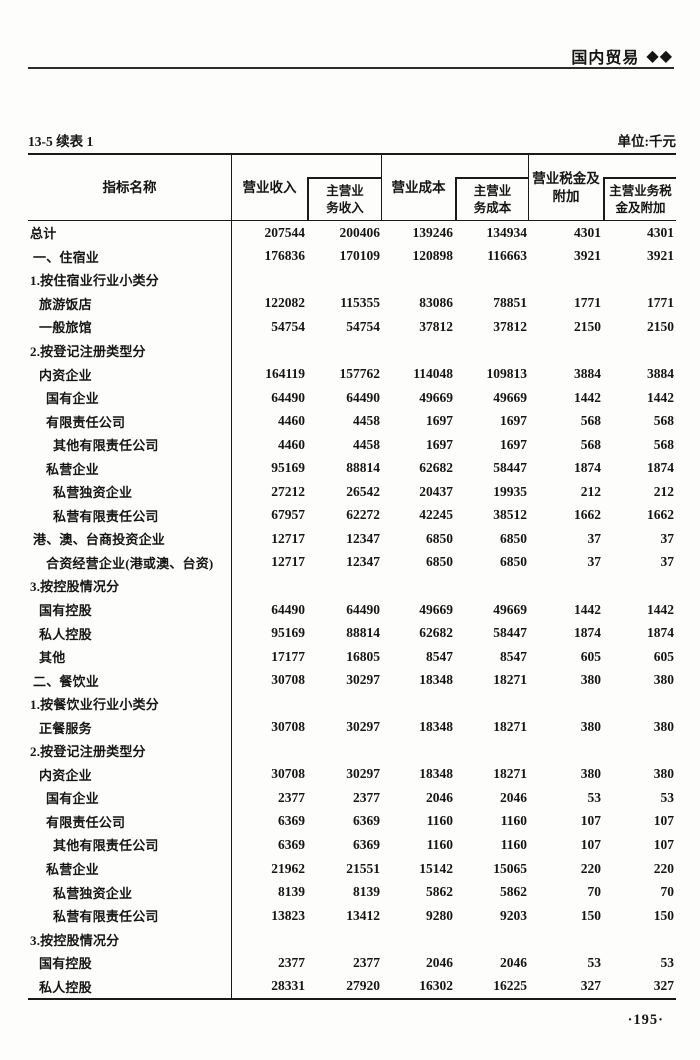  What do you see at coordinates (352, 868) in the screenshot?
I see `table-row: 私营企业 21962 21551 15142 15065 220 220` at bounding box center [352, 868].